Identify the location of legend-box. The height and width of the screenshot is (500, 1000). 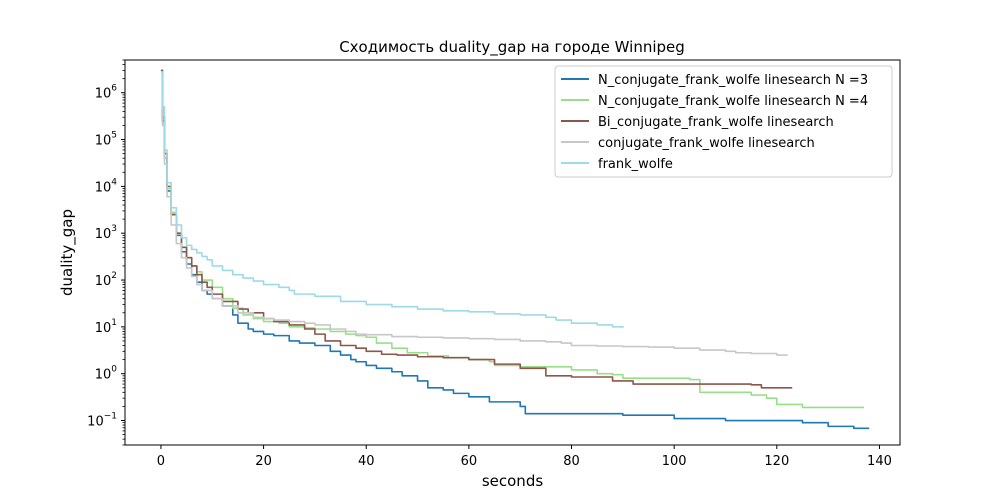
(723, 121).